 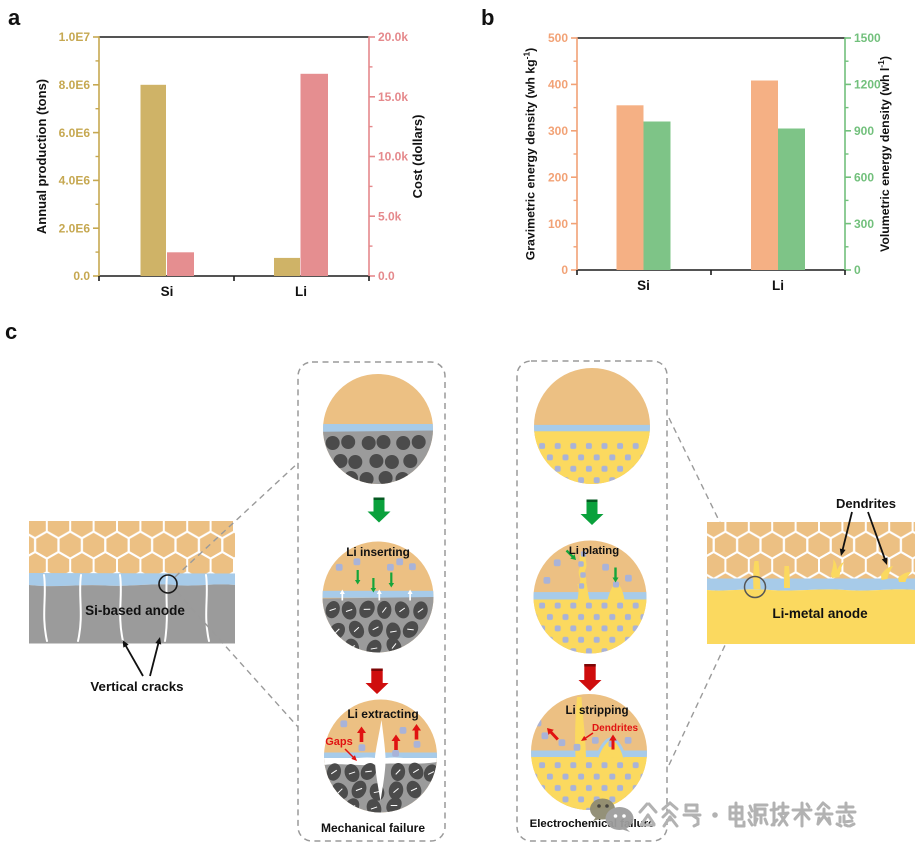 What do you see at coordinates (884, 154) in the screenshot?
I see `svg-text:Volumetric energy density (wh: Volumetric energy density (wh l-1)` at bounding box center [884, 154].